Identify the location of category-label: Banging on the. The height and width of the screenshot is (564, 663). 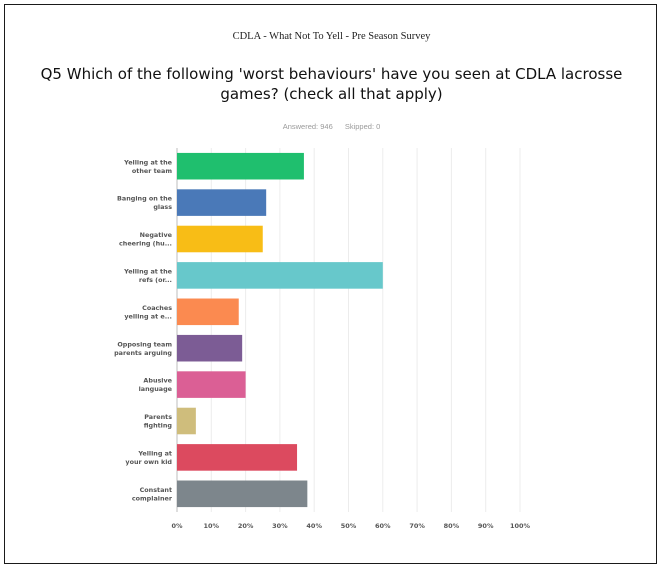
(145, 199).